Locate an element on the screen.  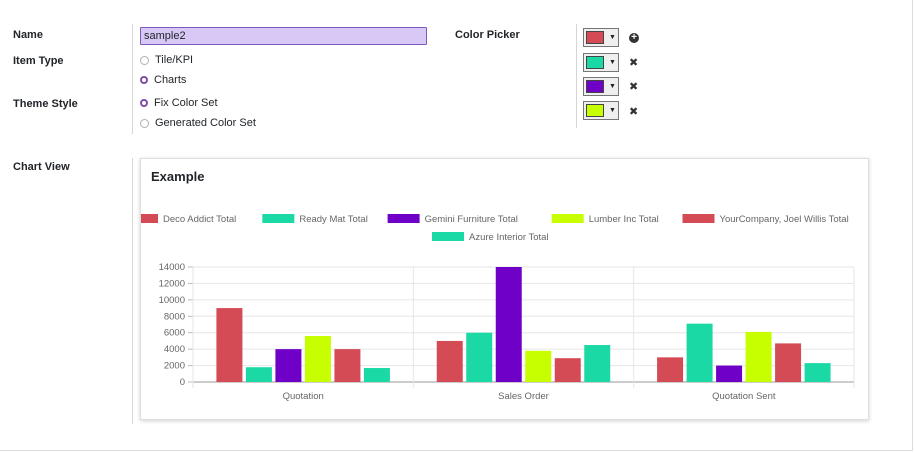
radio-charts: Charts is located at coordinates (163, 80).